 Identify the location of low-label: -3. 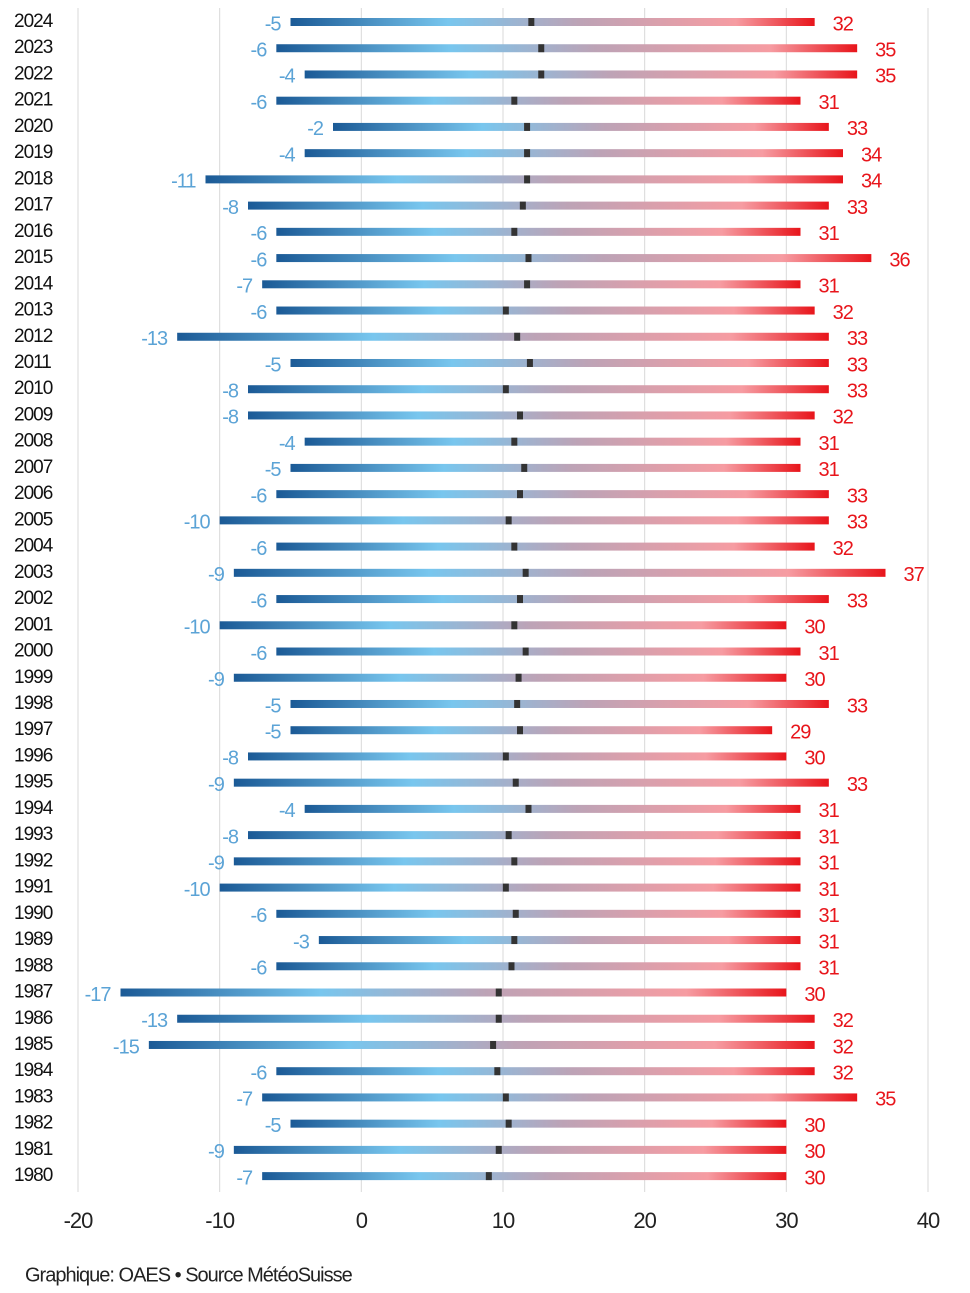
(301, 942).